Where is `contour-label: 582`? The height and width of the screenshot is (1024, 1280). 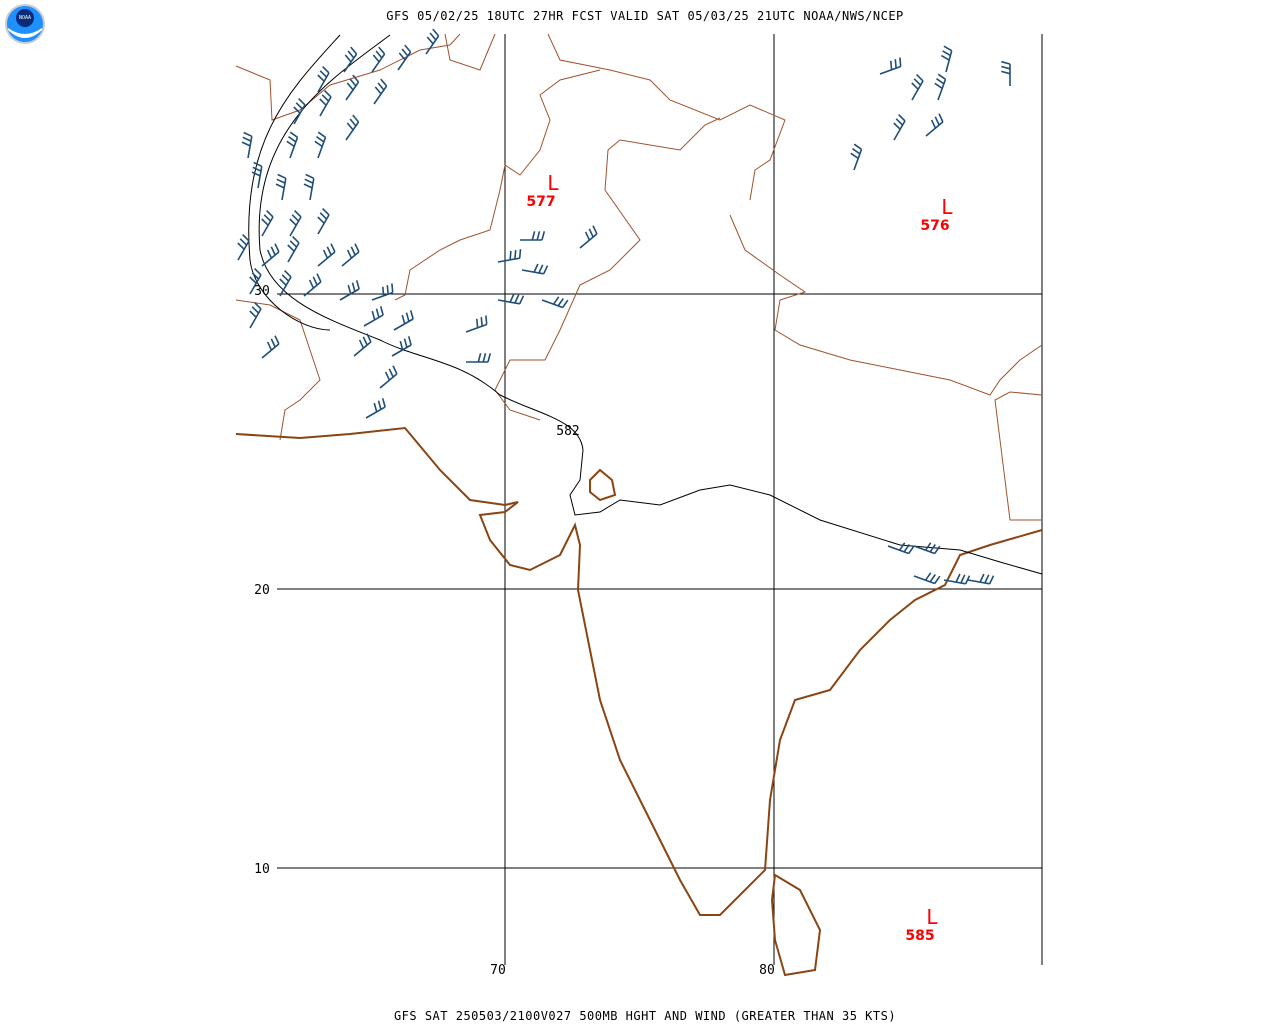
contour-label: 582 is located at coordinates (567, 431).